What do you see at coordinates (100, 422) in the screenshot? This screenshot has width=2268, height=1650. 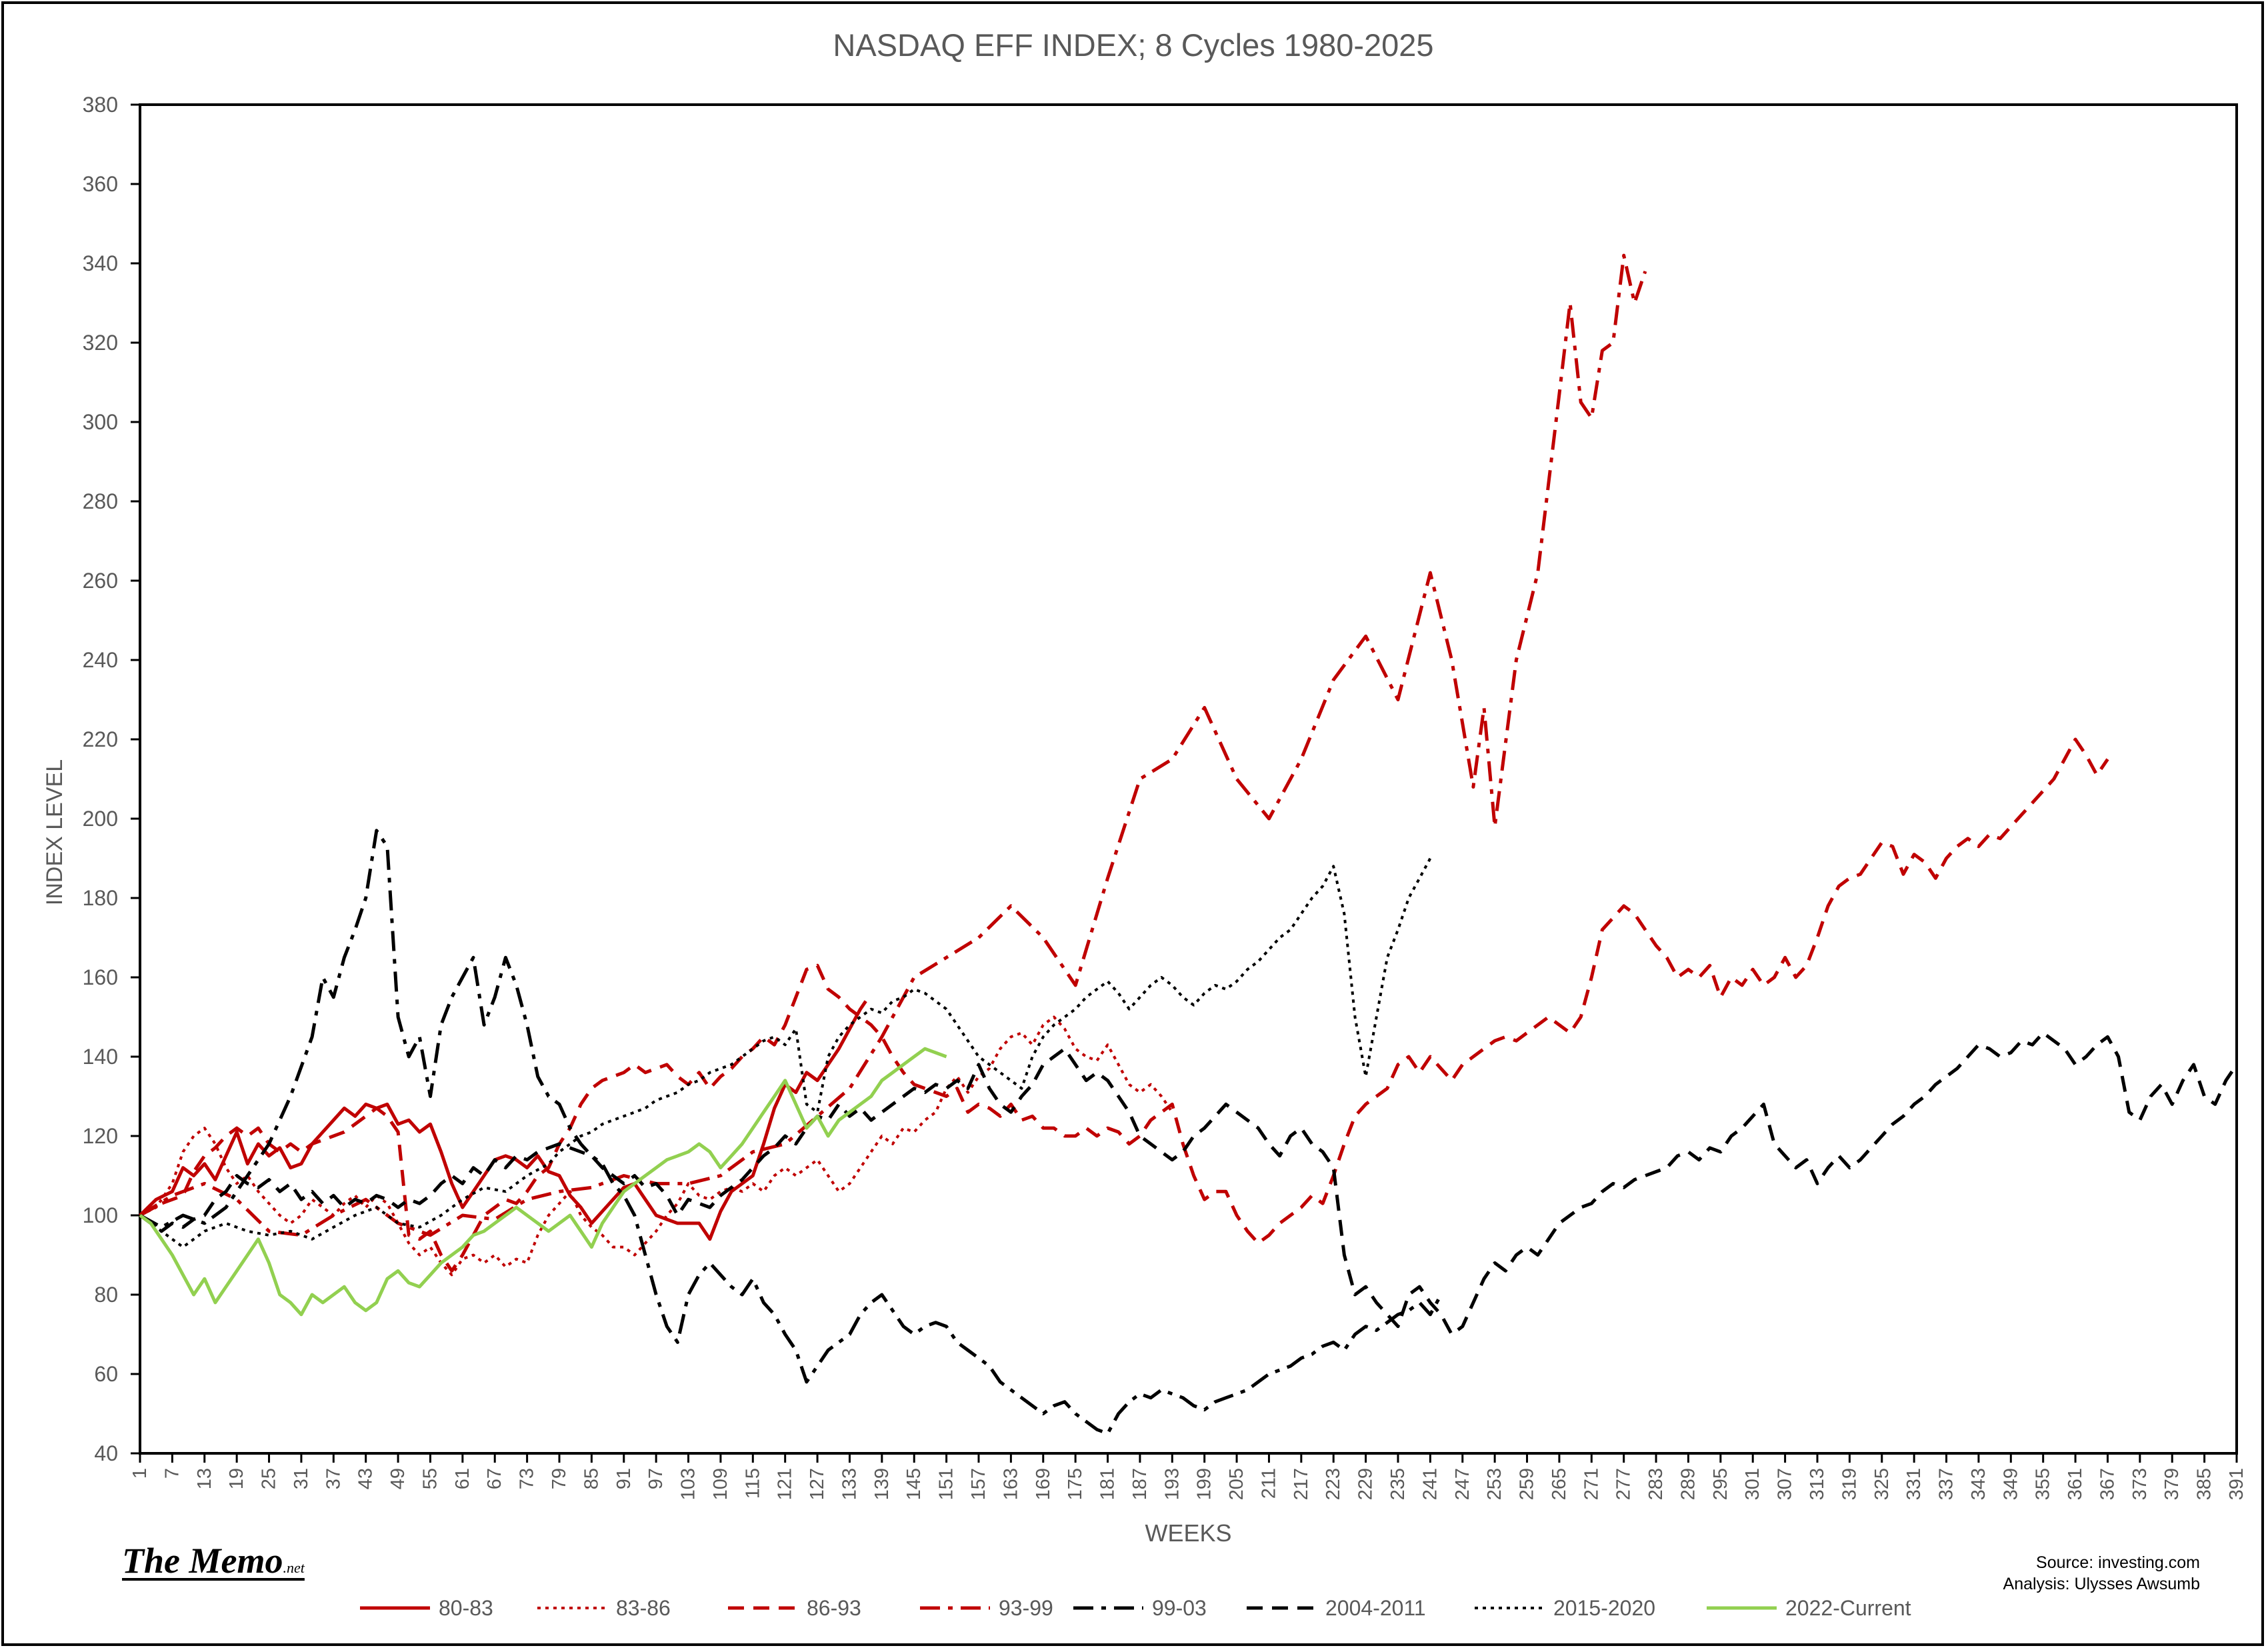 I see `y-tick-label: 300` at bounding box center [100, 422].